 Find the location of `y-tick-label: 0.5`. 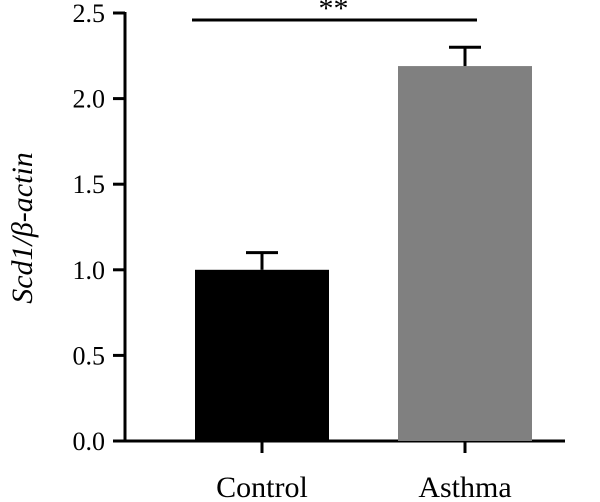

y-tick-label: 0.5 is located at coordinates (89, 355).